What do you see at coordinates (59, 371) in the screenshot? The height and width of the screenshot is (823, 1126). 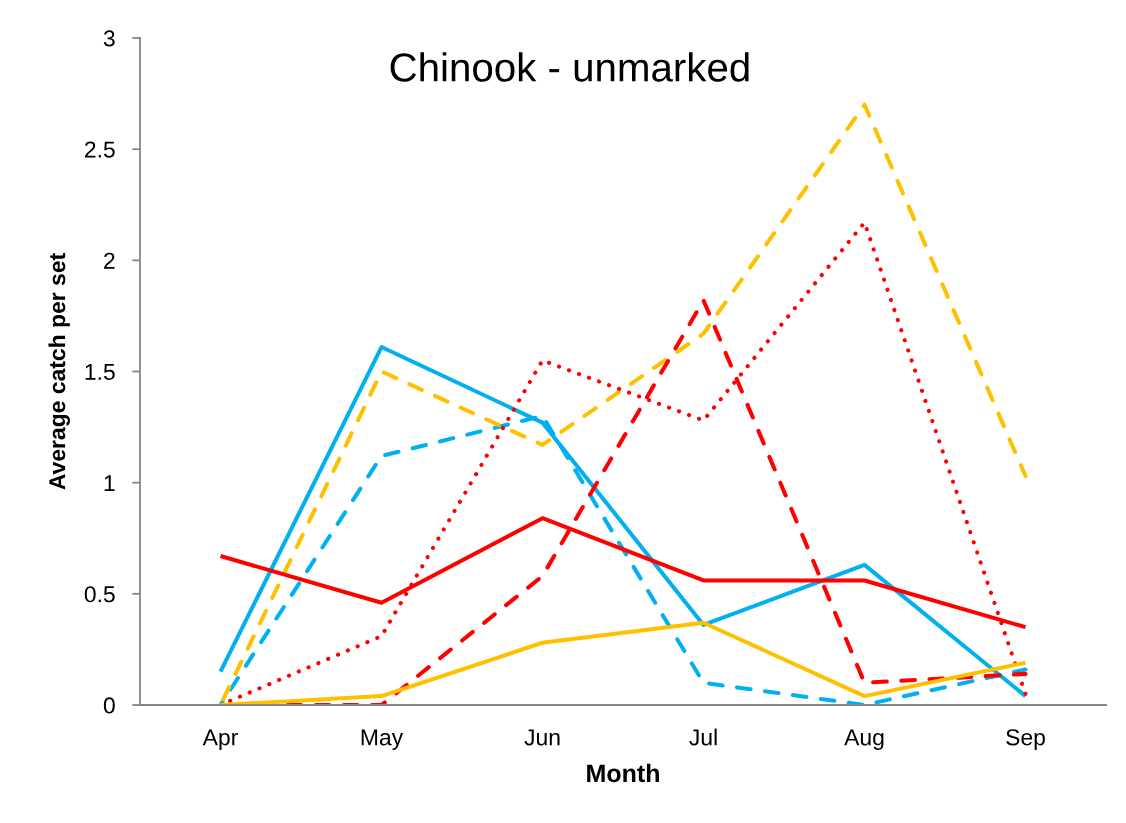 I see `y-axis-title: Average catch per set` at bounding box center [59, 371].